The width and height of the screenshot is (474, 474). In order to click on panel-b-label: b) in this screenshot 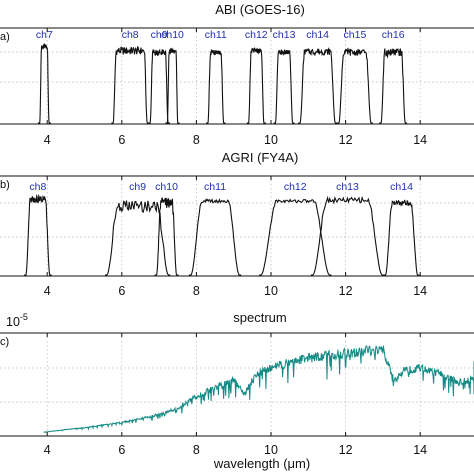, I will do `click(5, 185)`.